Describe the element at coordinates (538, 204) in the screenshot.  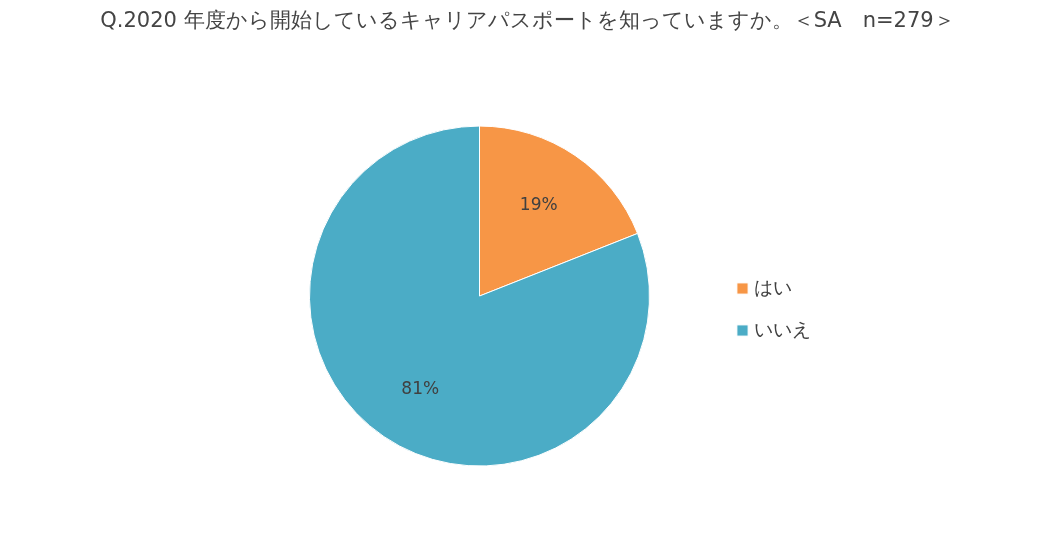
I see `data-label: 19%` at that location.